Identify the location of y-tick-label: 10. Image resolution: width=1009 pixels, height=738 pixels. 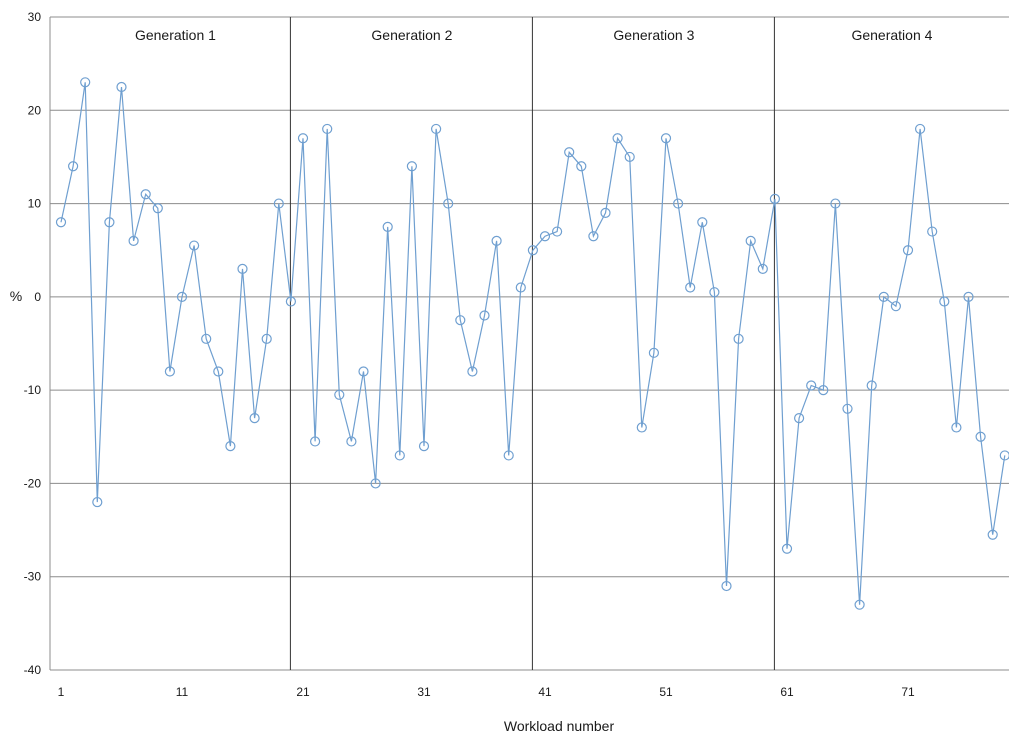
(35, 204).